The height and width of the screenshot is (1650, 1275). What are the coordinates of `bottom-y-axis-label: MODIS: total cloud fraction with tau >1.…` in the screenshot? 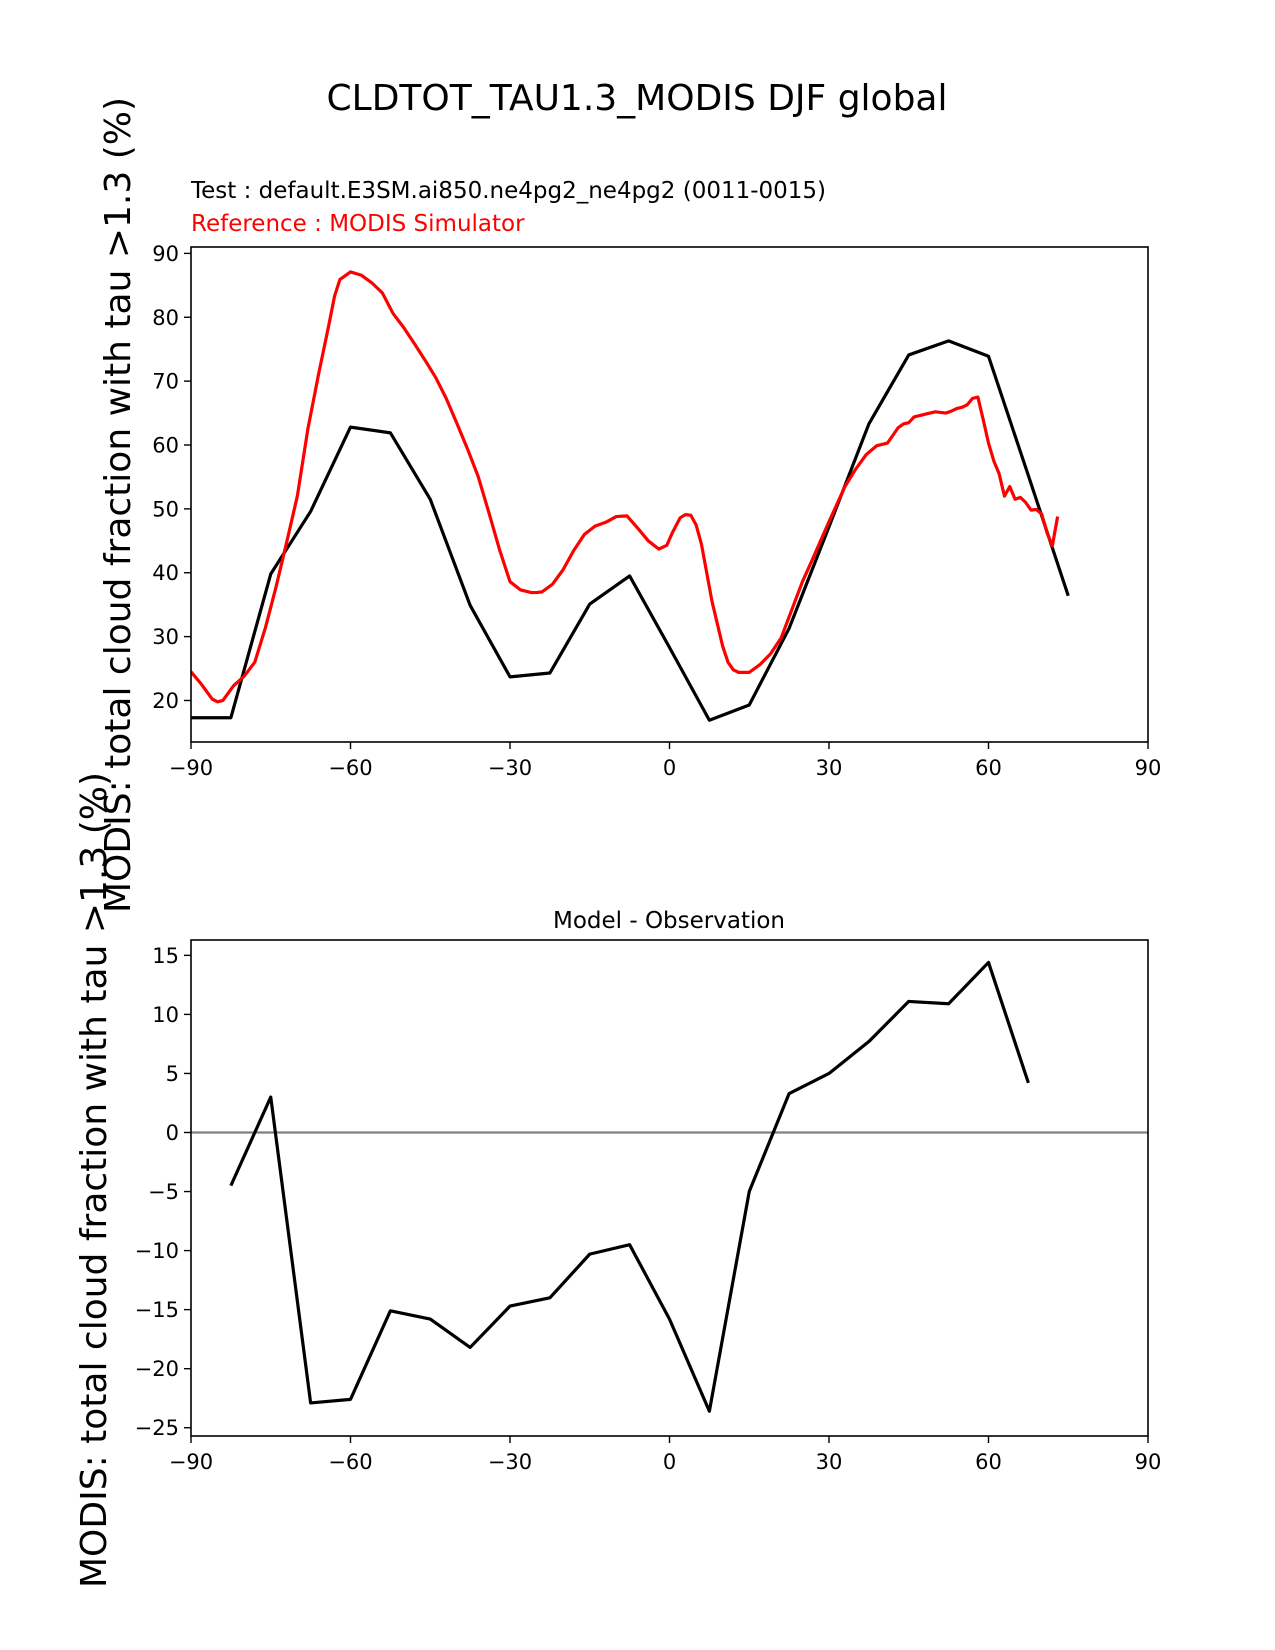 It's located at (94, 1180).